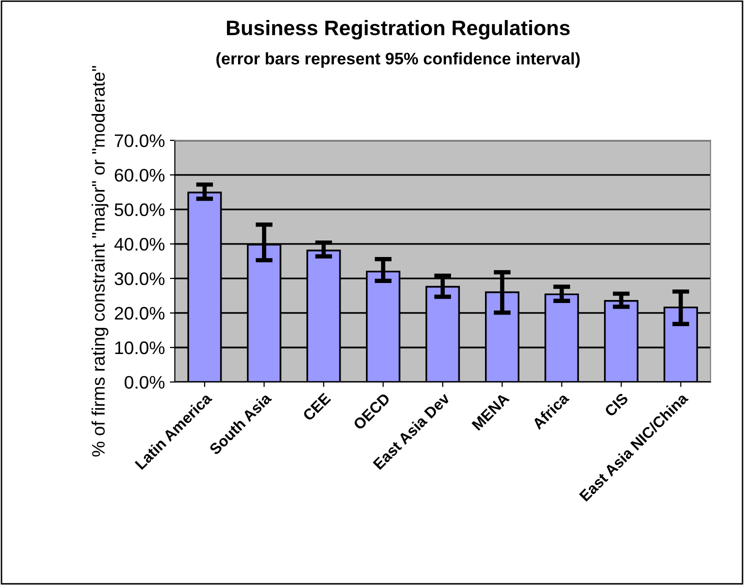 This screenshot has height=585, width=744. I want to click on y-tick-label: 40.0%, so click(139, 244).